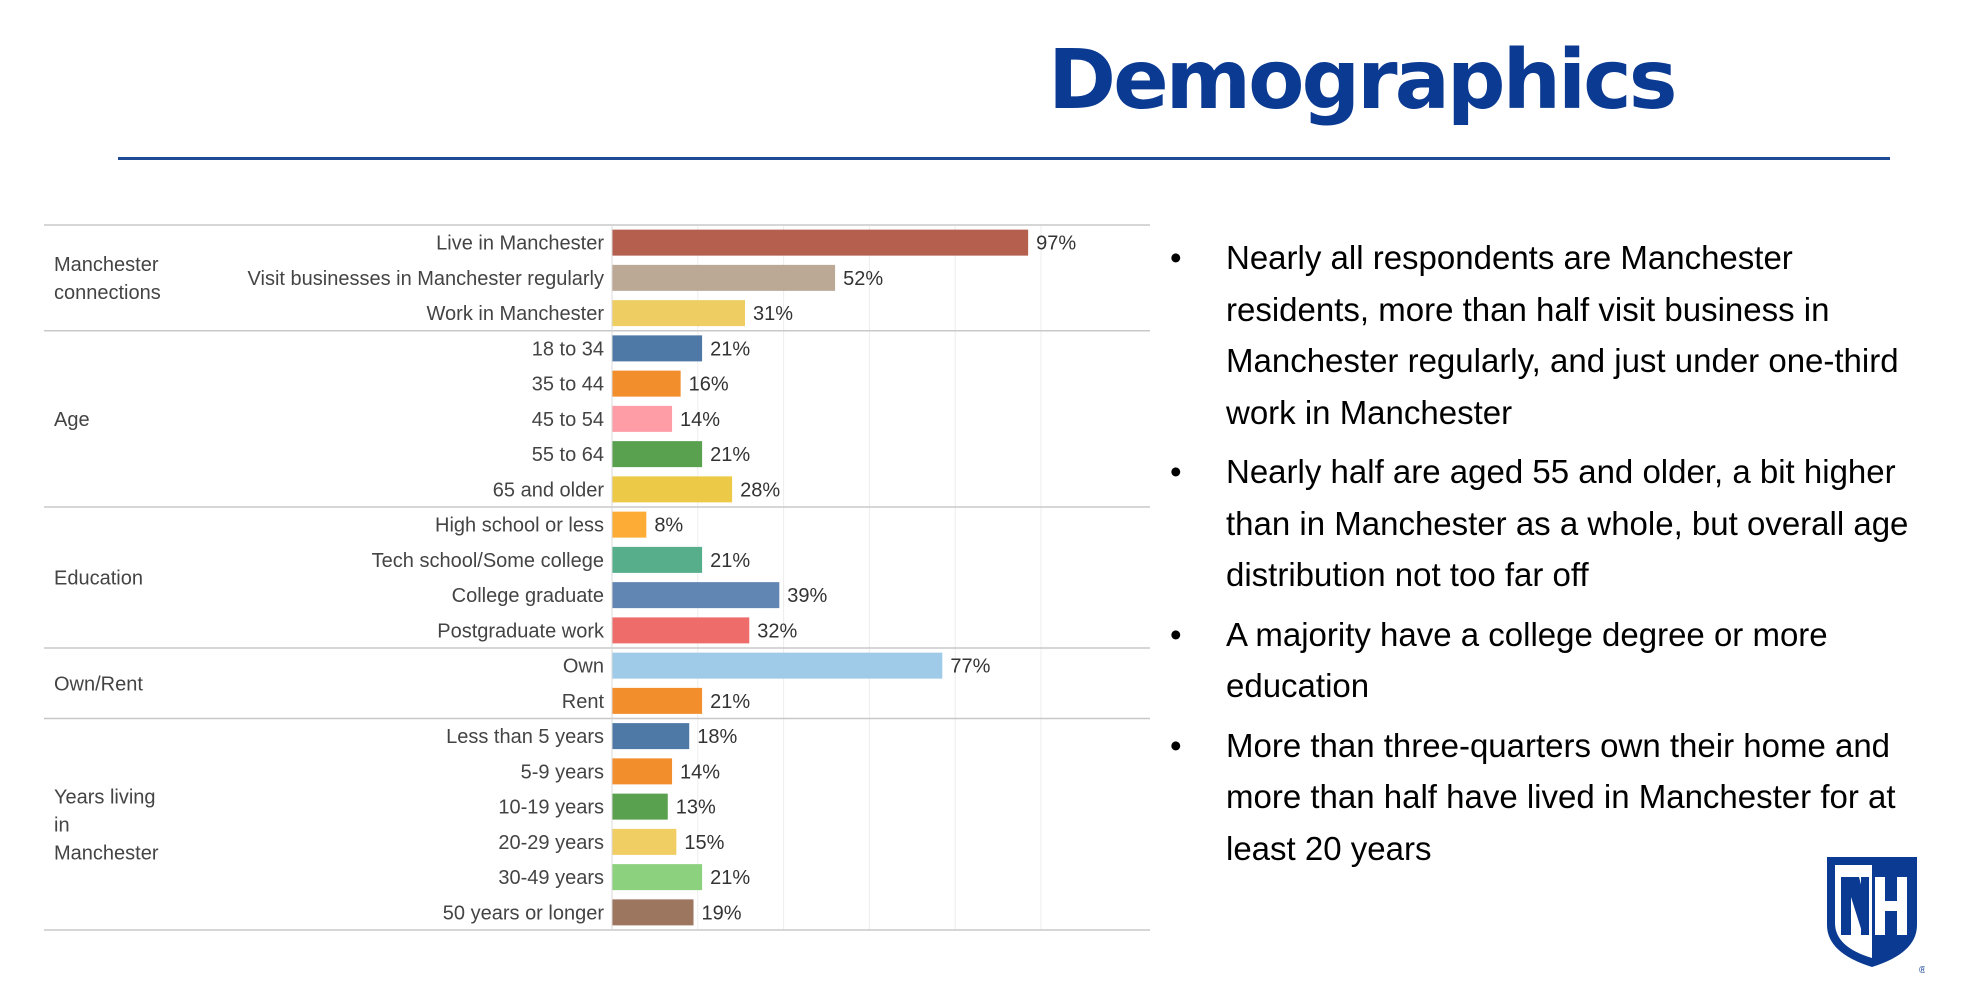  I want to click on category-label: 45 to 54, so click(568, 420).